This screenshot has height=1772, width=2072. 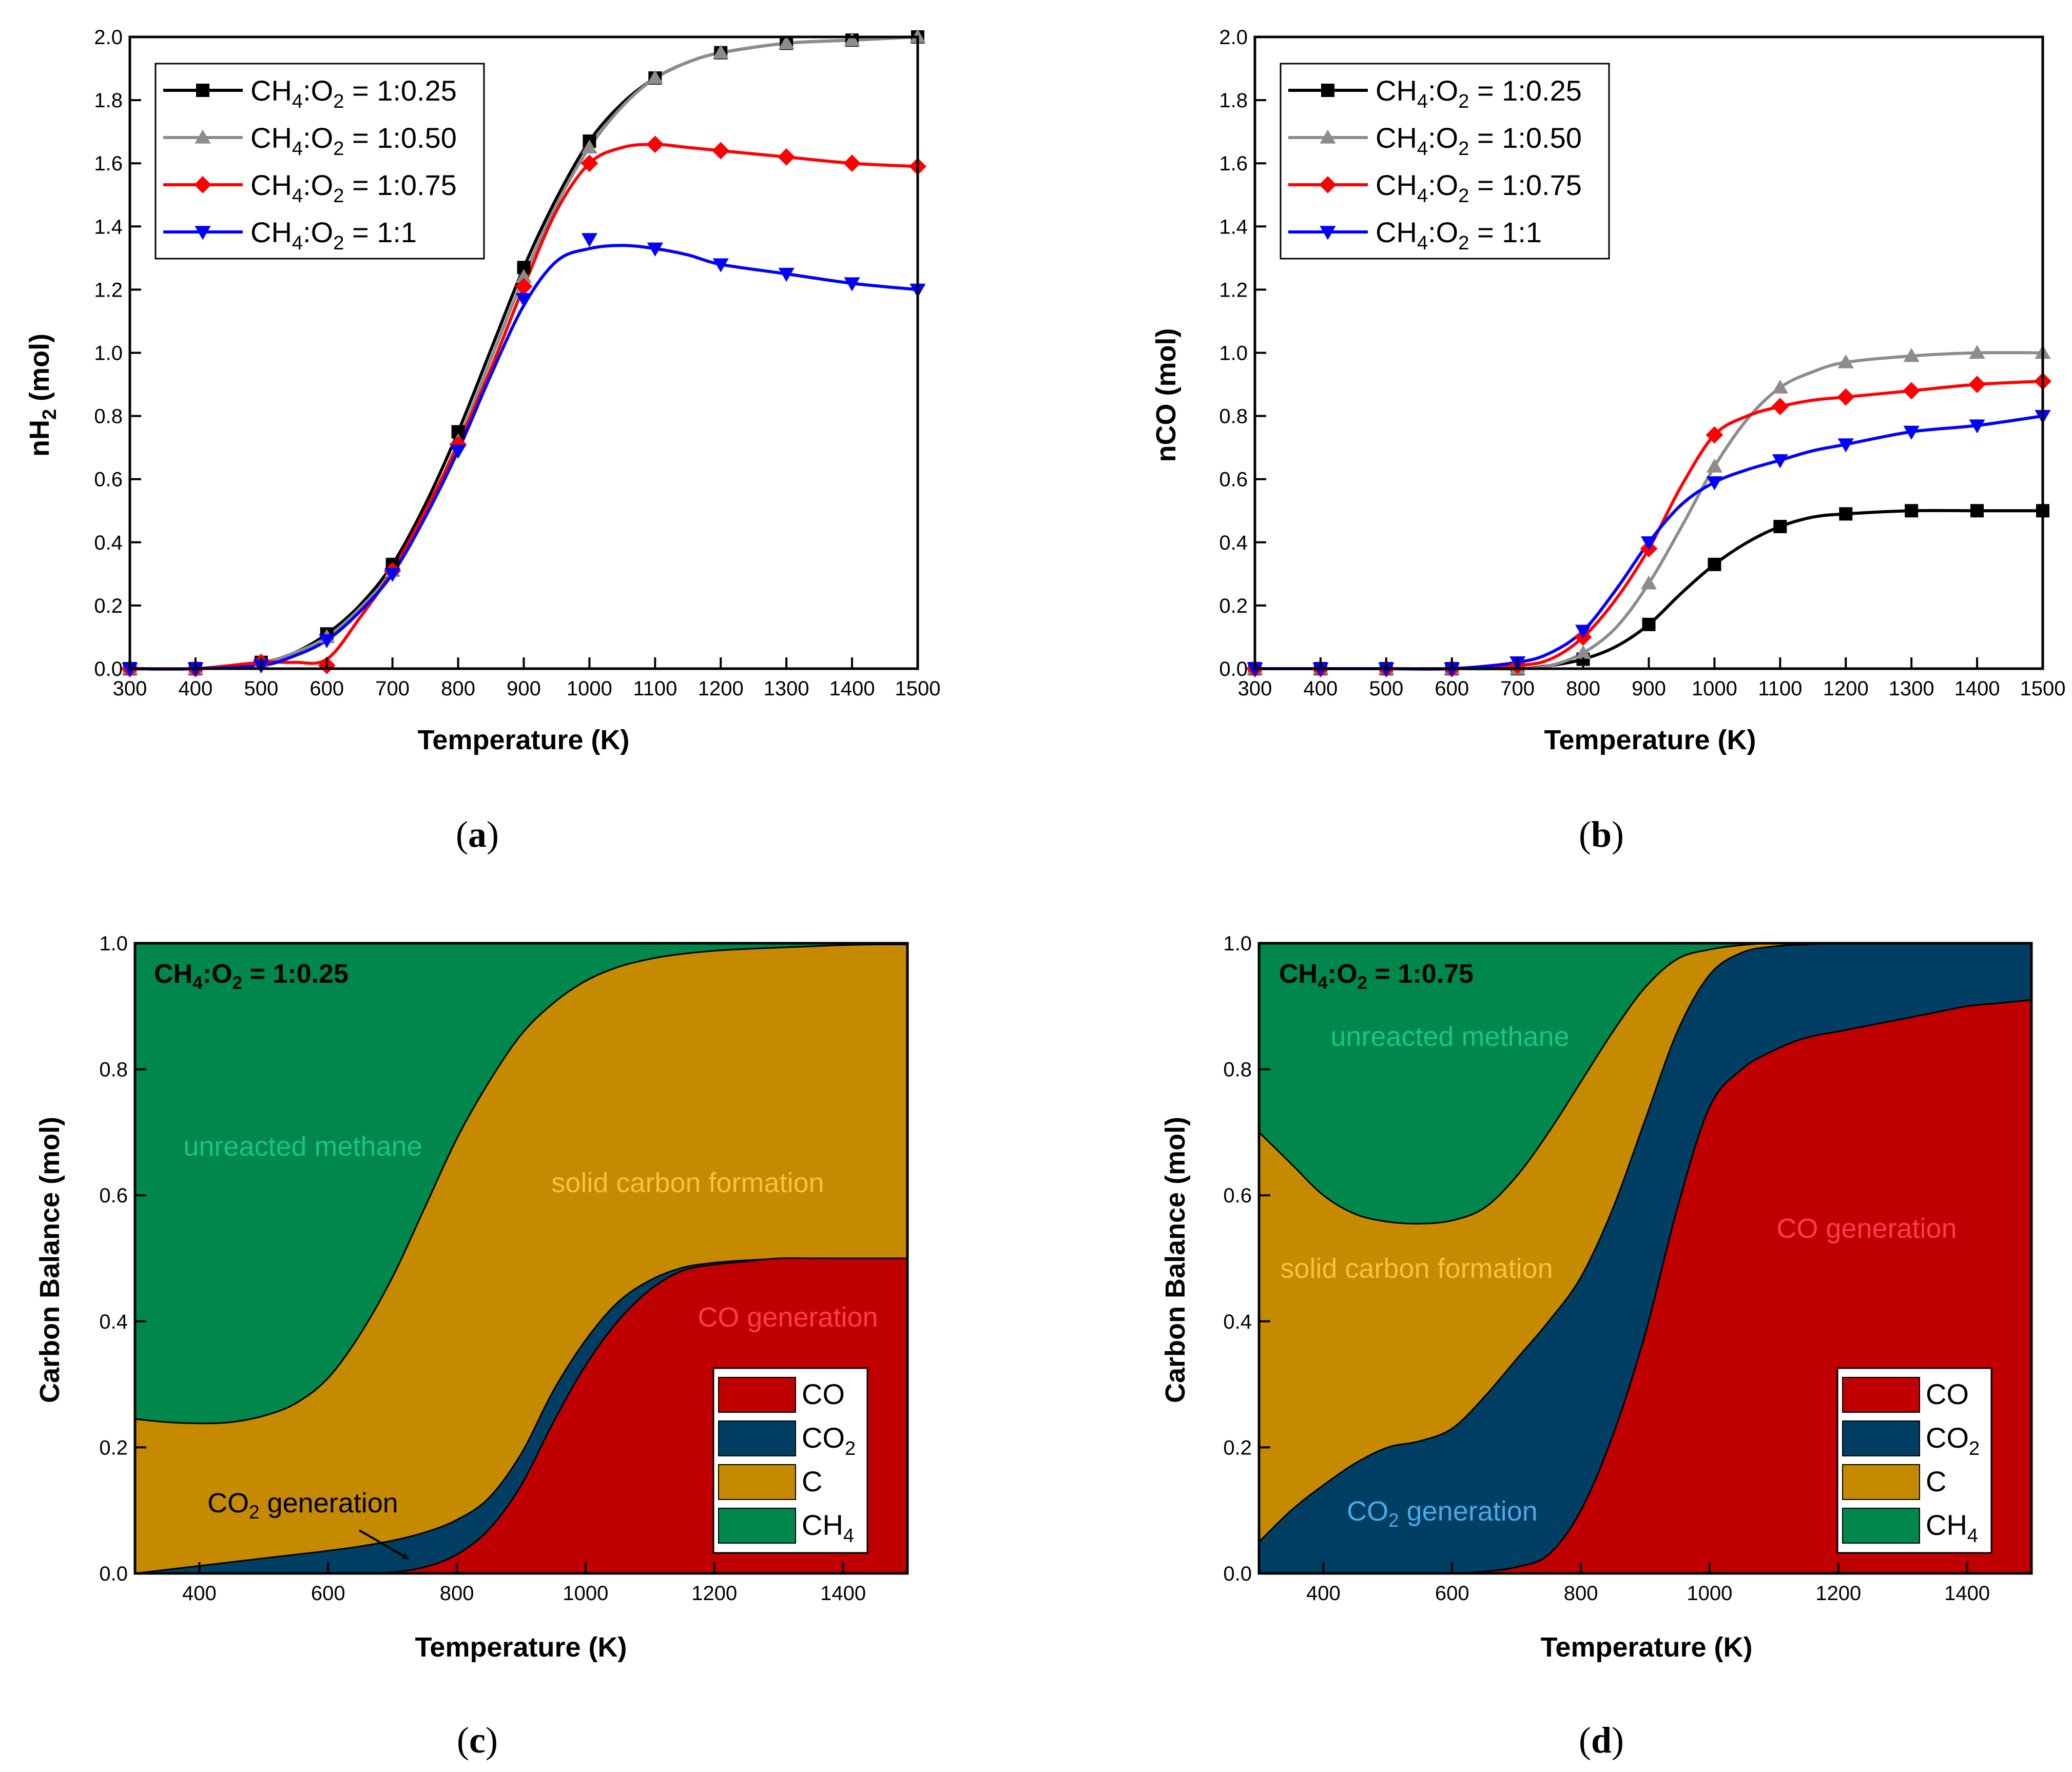 I want to click on b-legend-label: CH4:O2 = 1:0.25, so click(x=1479, y=93).